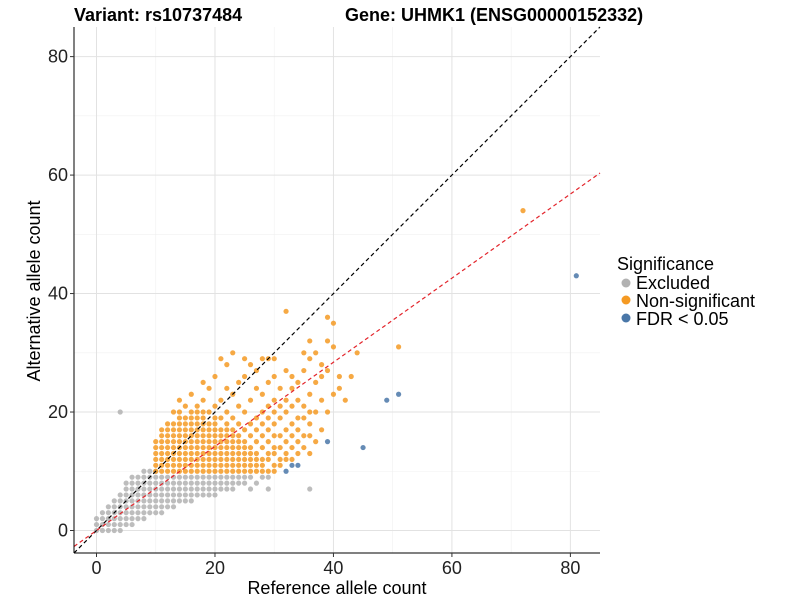 The image size is (800, 600). Describe the element at coordinates (675, 319) in the screenshot. I see `legend-item-fdr: FDR < 0.05` at that location.